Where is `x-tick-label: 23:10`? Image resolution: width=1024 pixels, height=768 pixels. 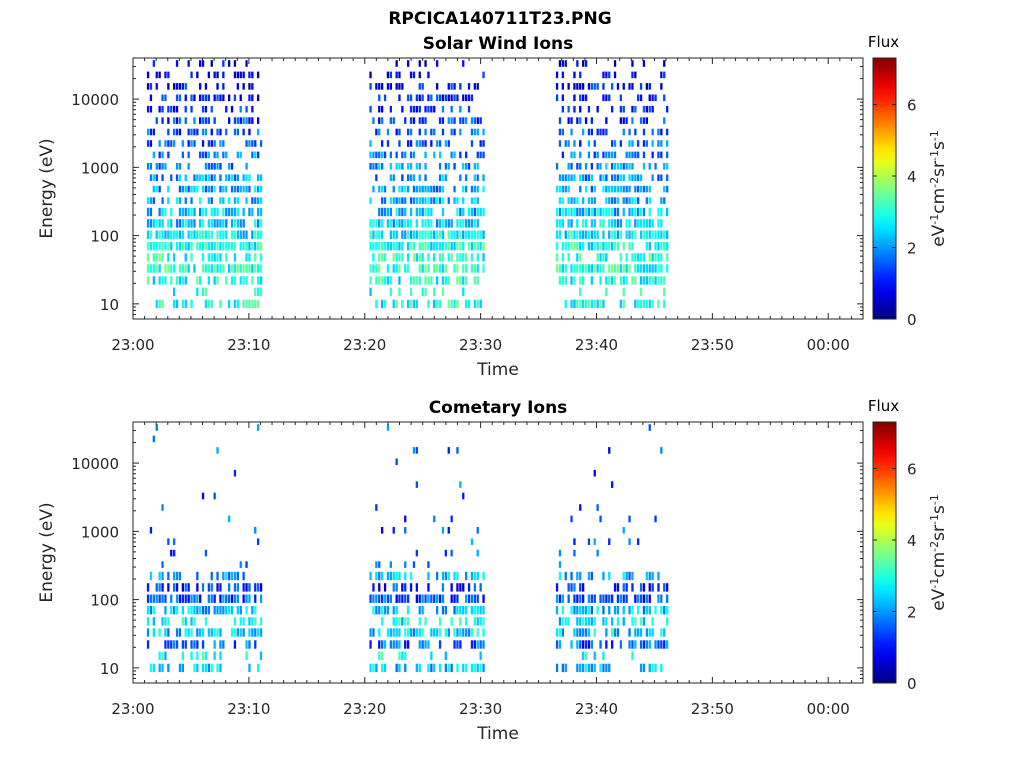 x-tick-label: 23:10 is located at coordinates (248, 345).